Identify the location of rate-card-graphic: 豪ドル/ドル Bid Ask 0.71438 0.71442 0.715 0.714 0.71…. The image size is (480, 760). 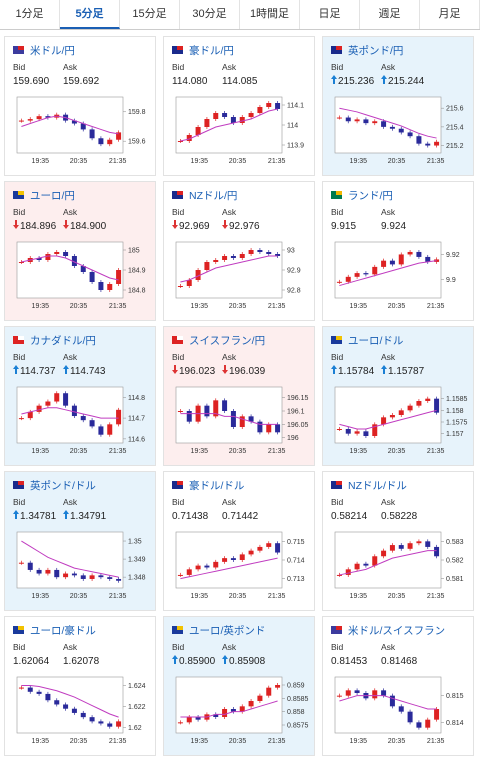
(238, 539).